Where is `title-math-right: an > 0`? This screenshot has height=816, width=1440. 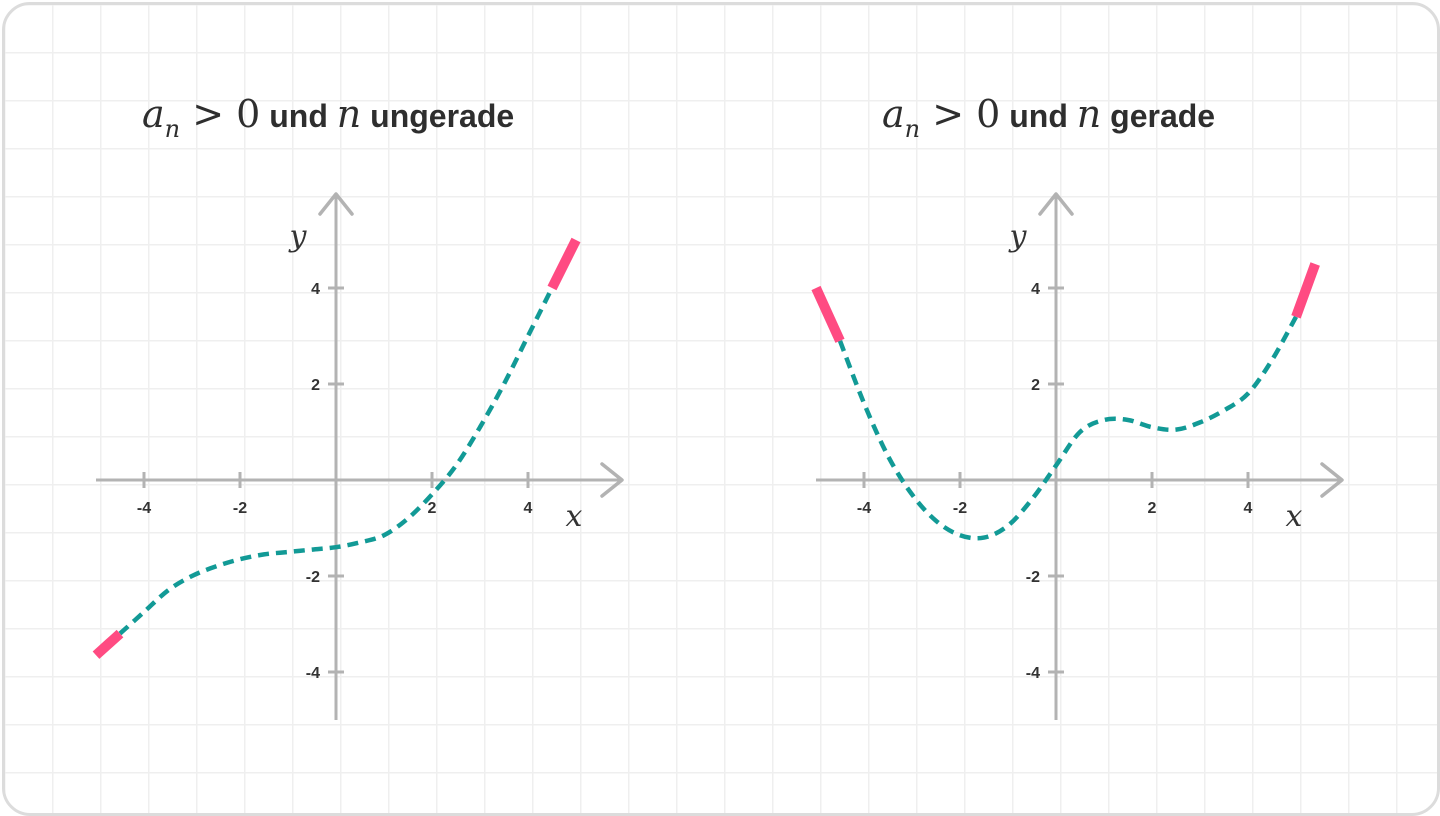
title-math-right: an > 0 is located at coordinates (941, 117).